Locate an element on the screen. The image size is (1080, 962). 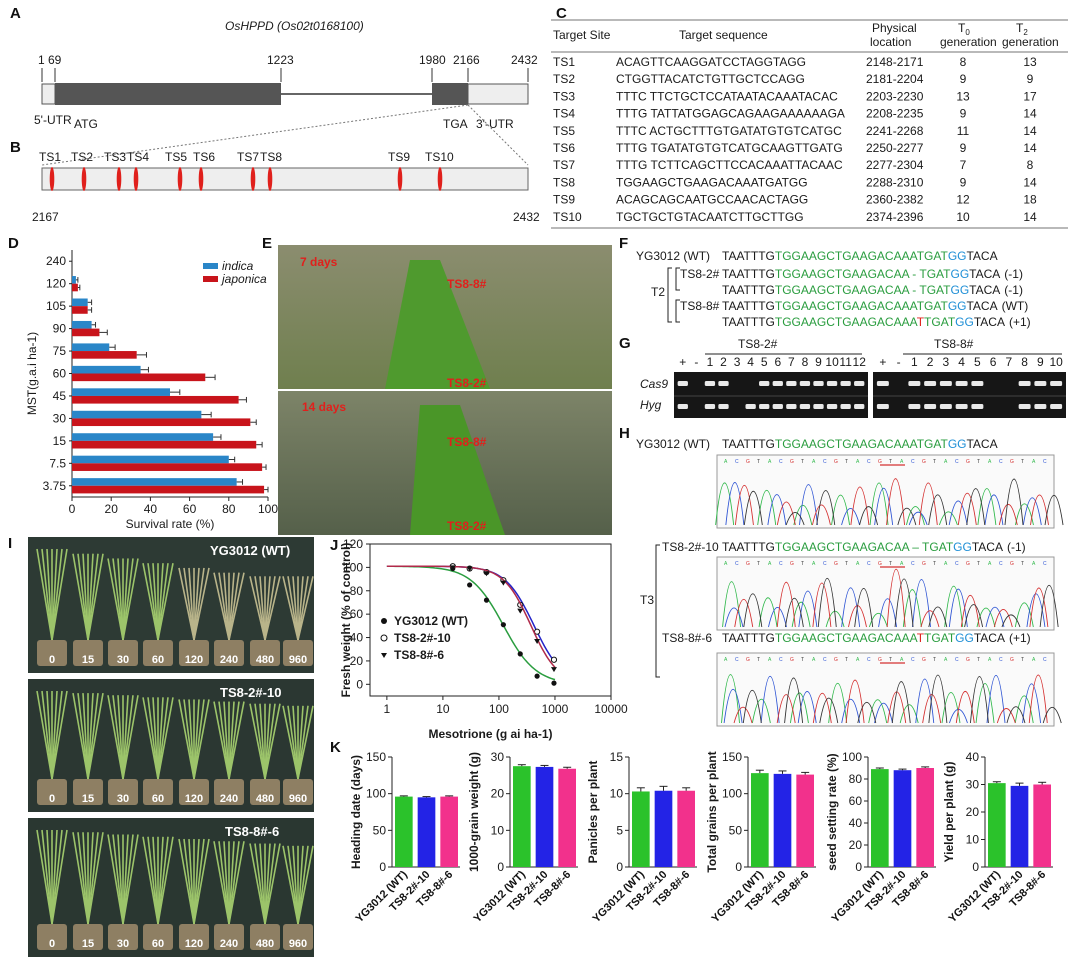
c-cell-sequence: TGCTGCTGTACAATCTTGCTTGG is located at coordinates (710, 217).